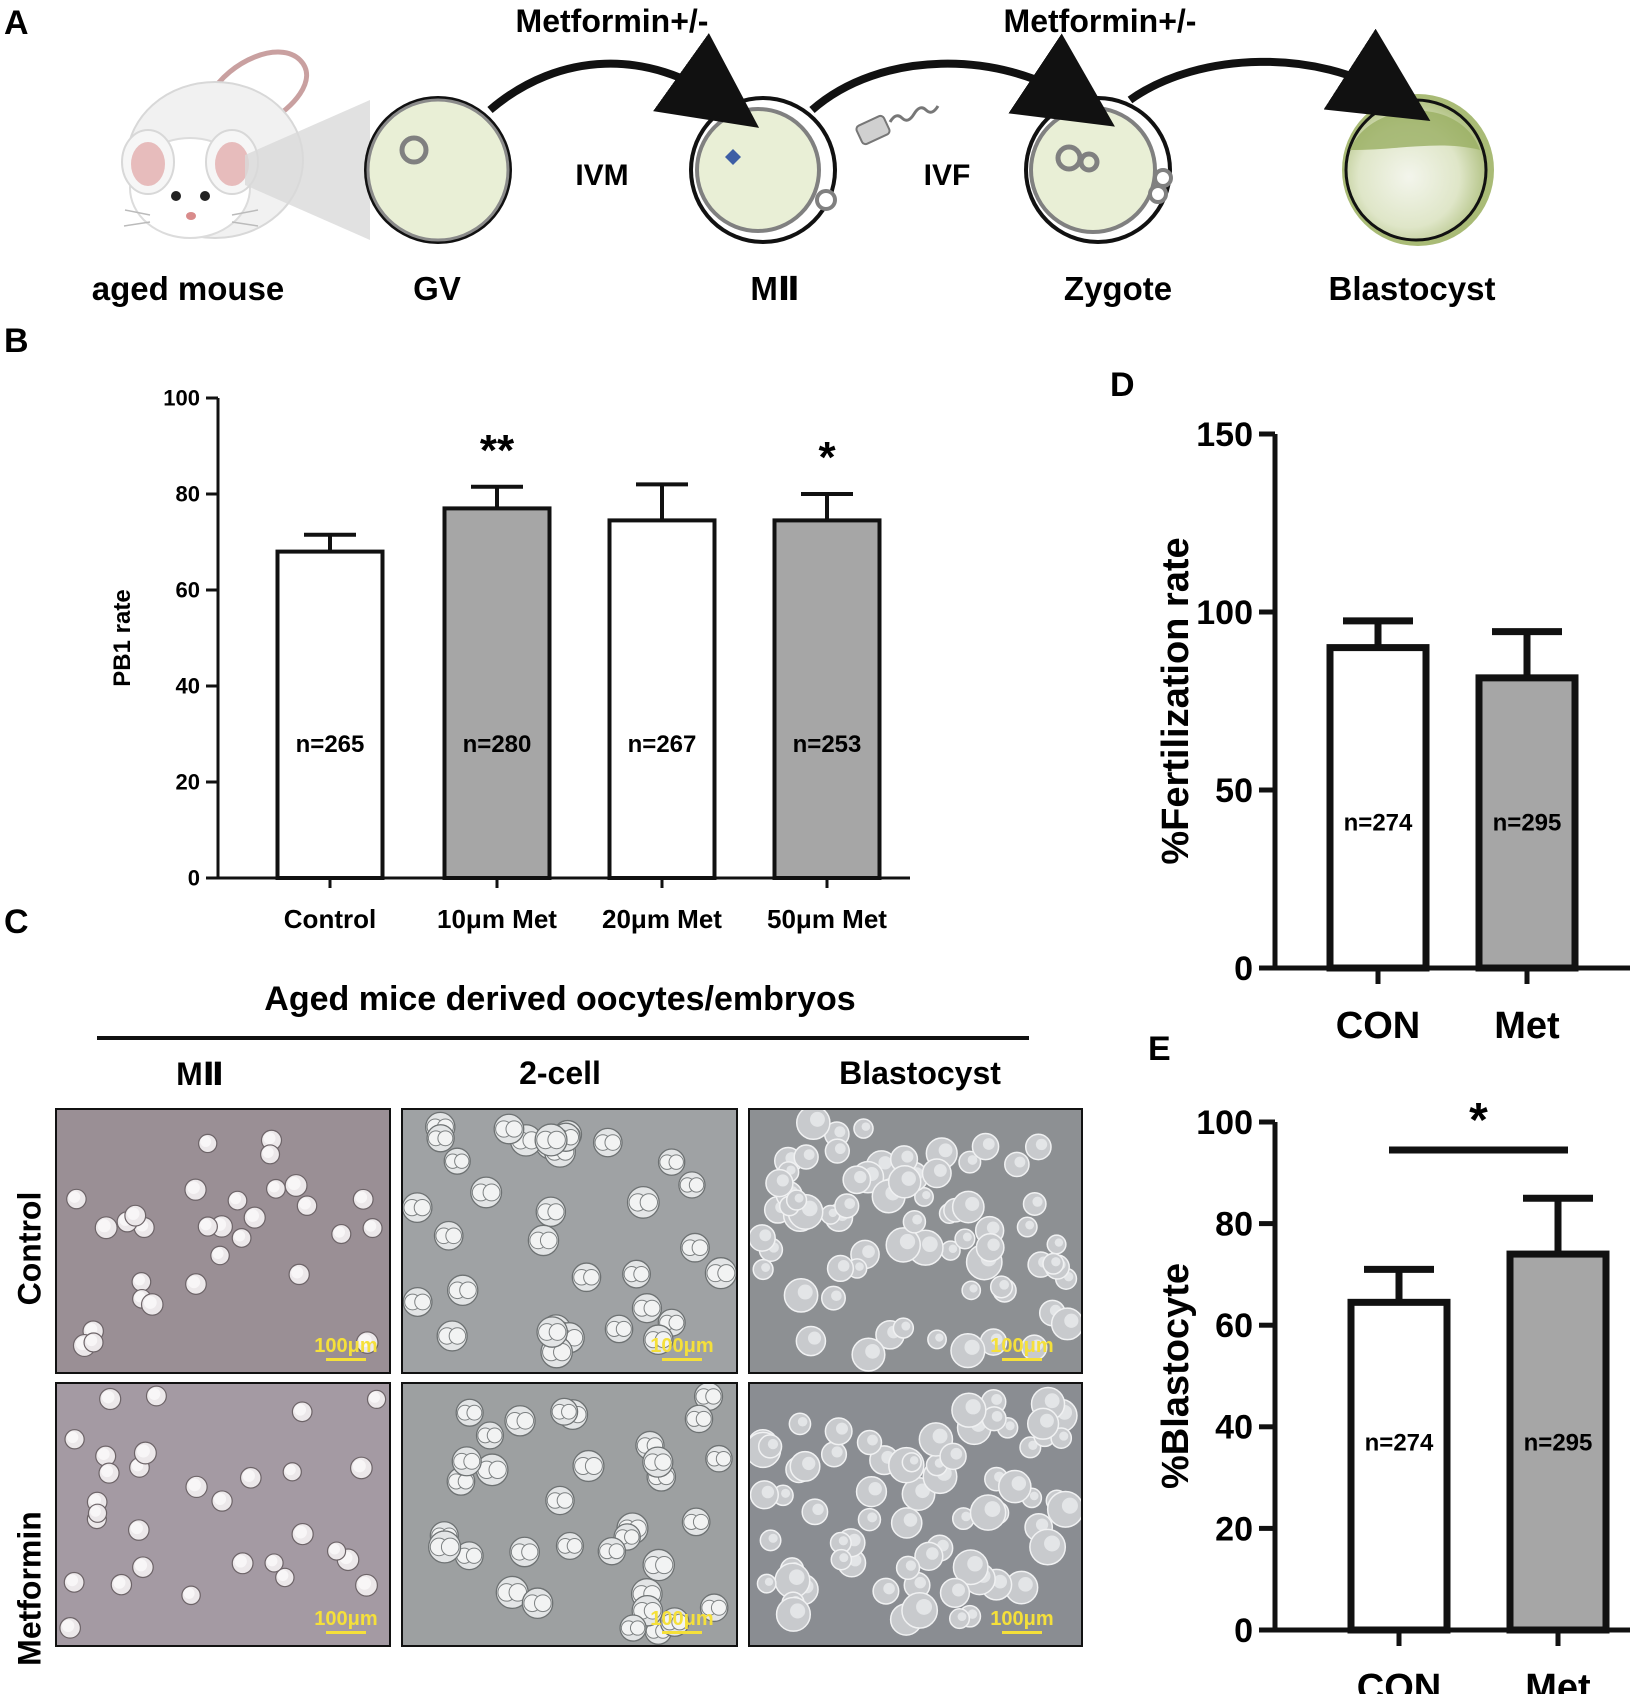 Image resolution: width=1646 pixels, height=1694 pixels. Describe the element at coordinates (623, 80) in the screenshot. I see `arrow-gv-to-mii` at that location.